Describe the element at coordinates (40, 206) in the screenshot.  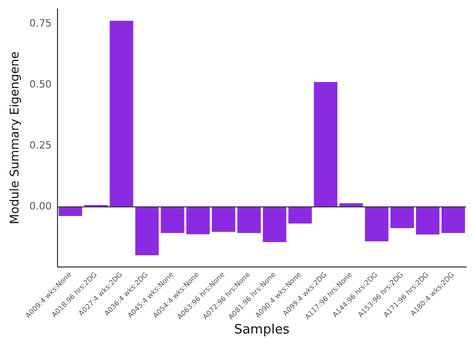
I see `y-tick-label: 0.00` at that location.